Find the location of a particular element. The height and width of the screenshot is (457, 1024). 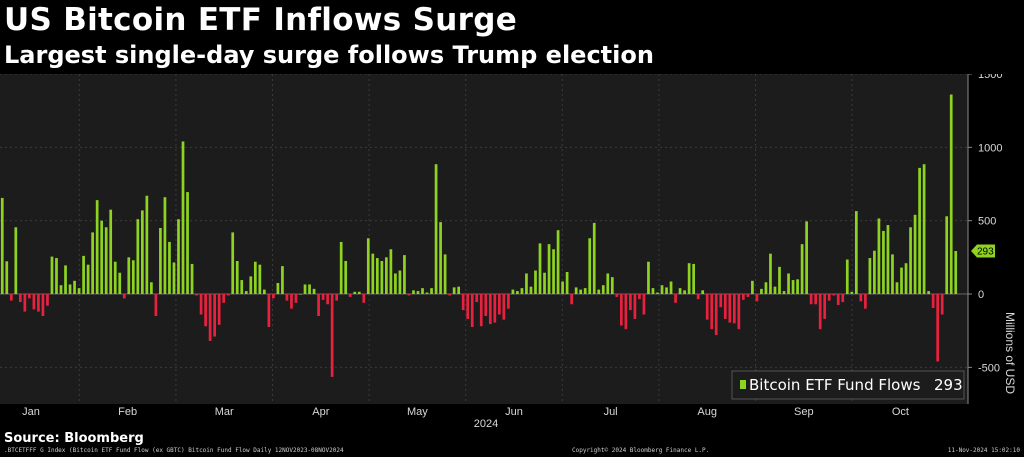

footer-copyright: Copyright© 2024 Bloomberg Finance L.P. is located at coordinates (641, 450).